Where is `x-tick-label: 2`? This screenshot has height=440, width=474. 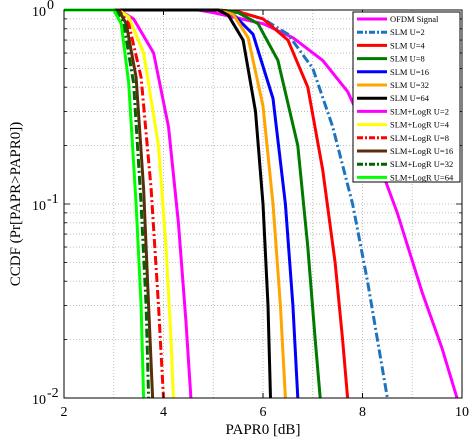
x-tick-label: 2 is located at coordinates (64, 412).